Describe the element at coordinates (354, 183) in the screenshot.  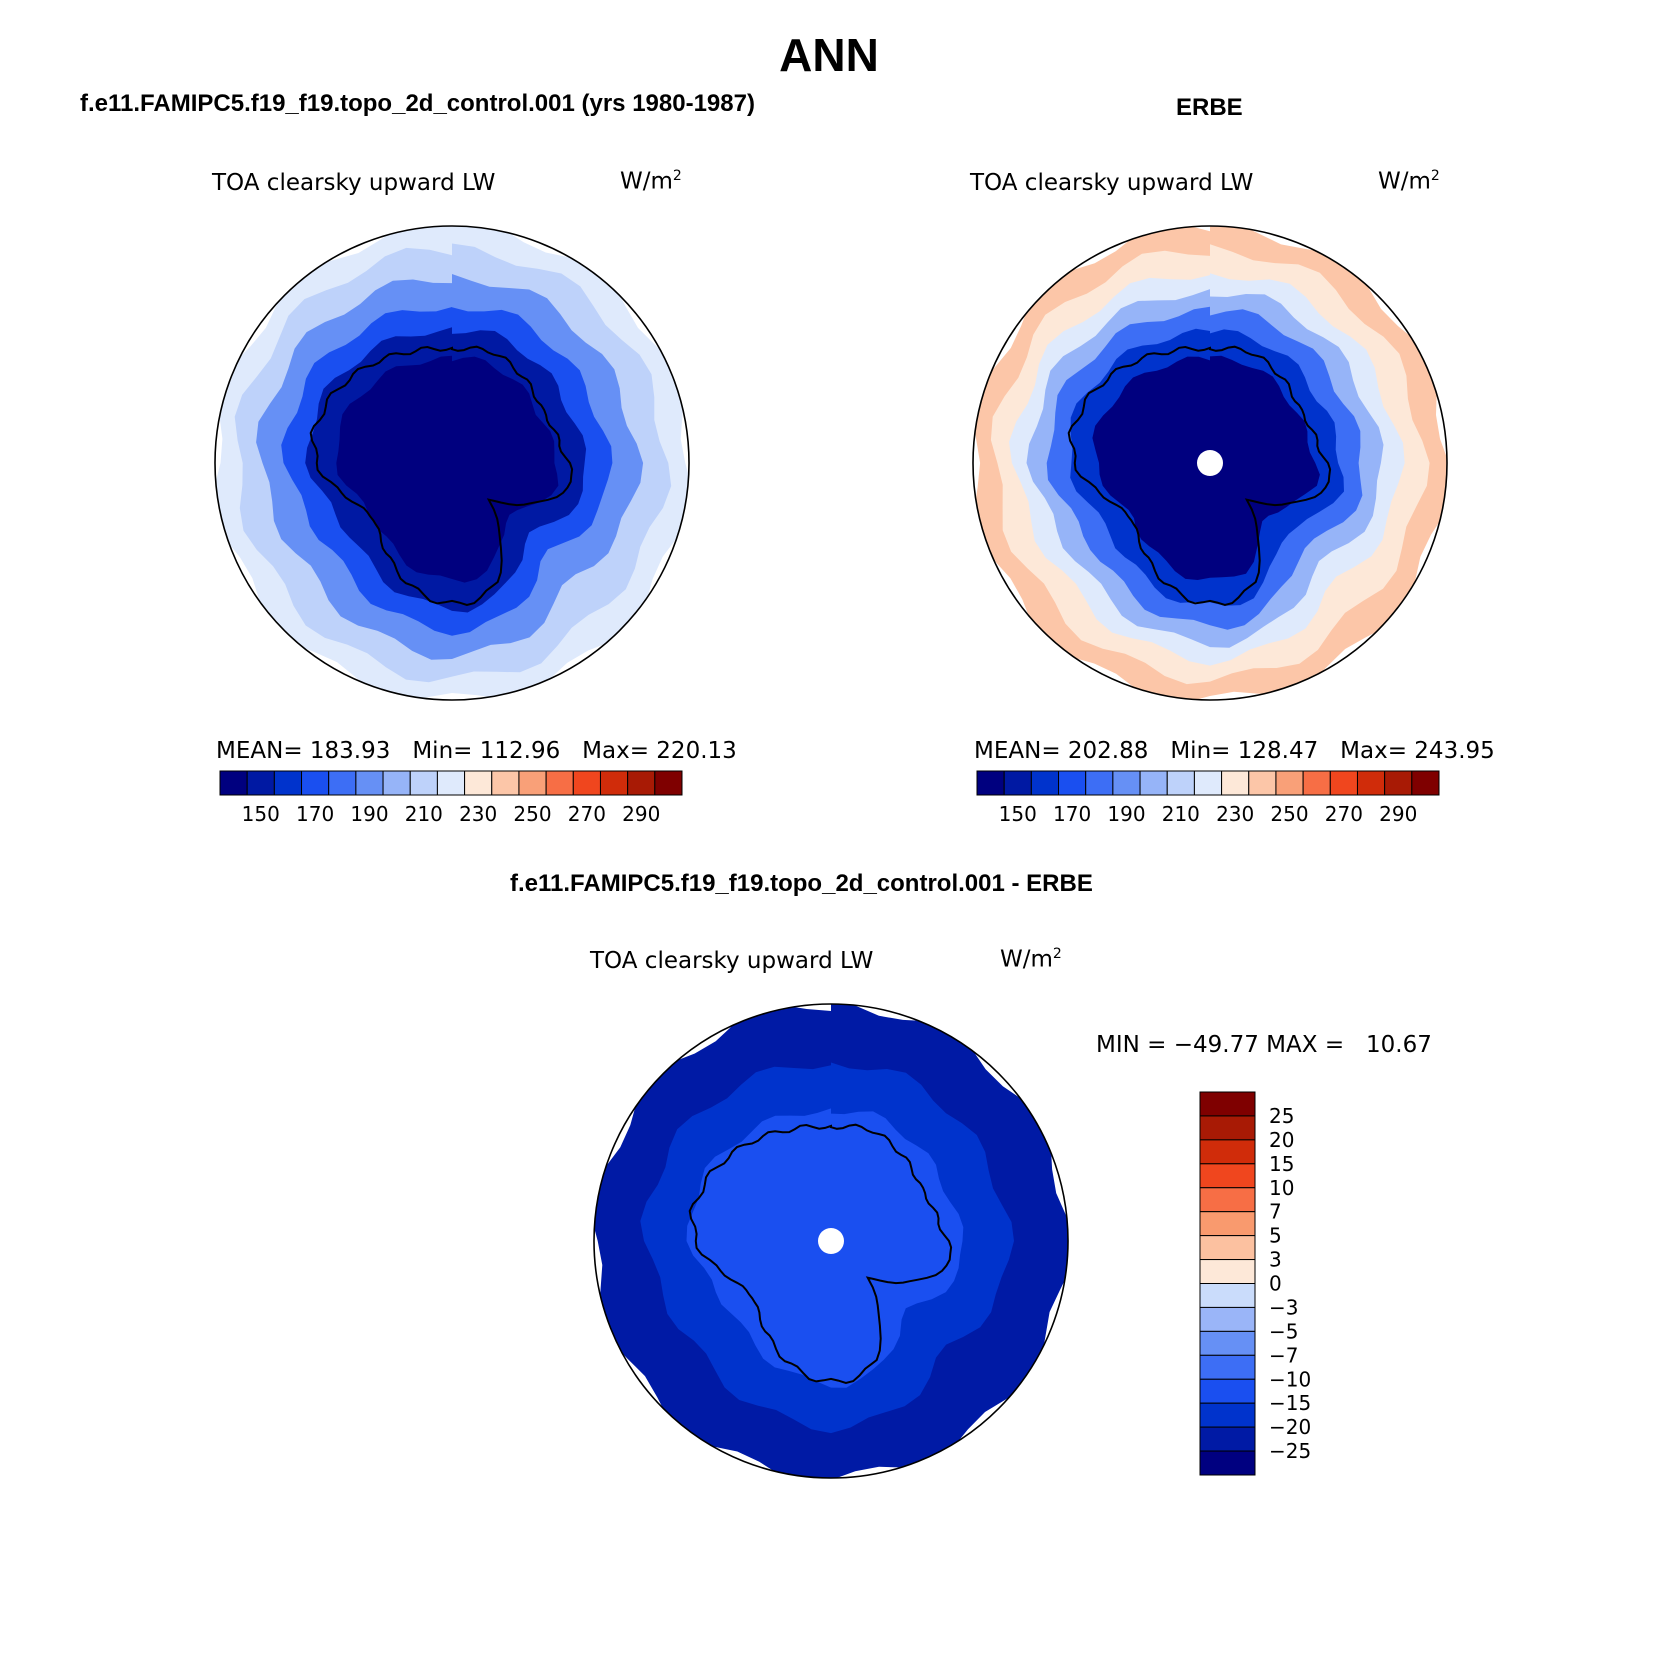
I see `left-variable-label: TOA clearsky upward LW` at that location.